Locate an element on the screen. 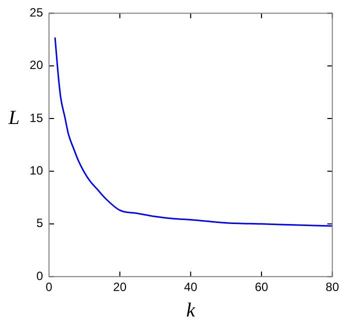 The image size is (343, 327). x-axis-title: k is located at coordinates (191, 310).